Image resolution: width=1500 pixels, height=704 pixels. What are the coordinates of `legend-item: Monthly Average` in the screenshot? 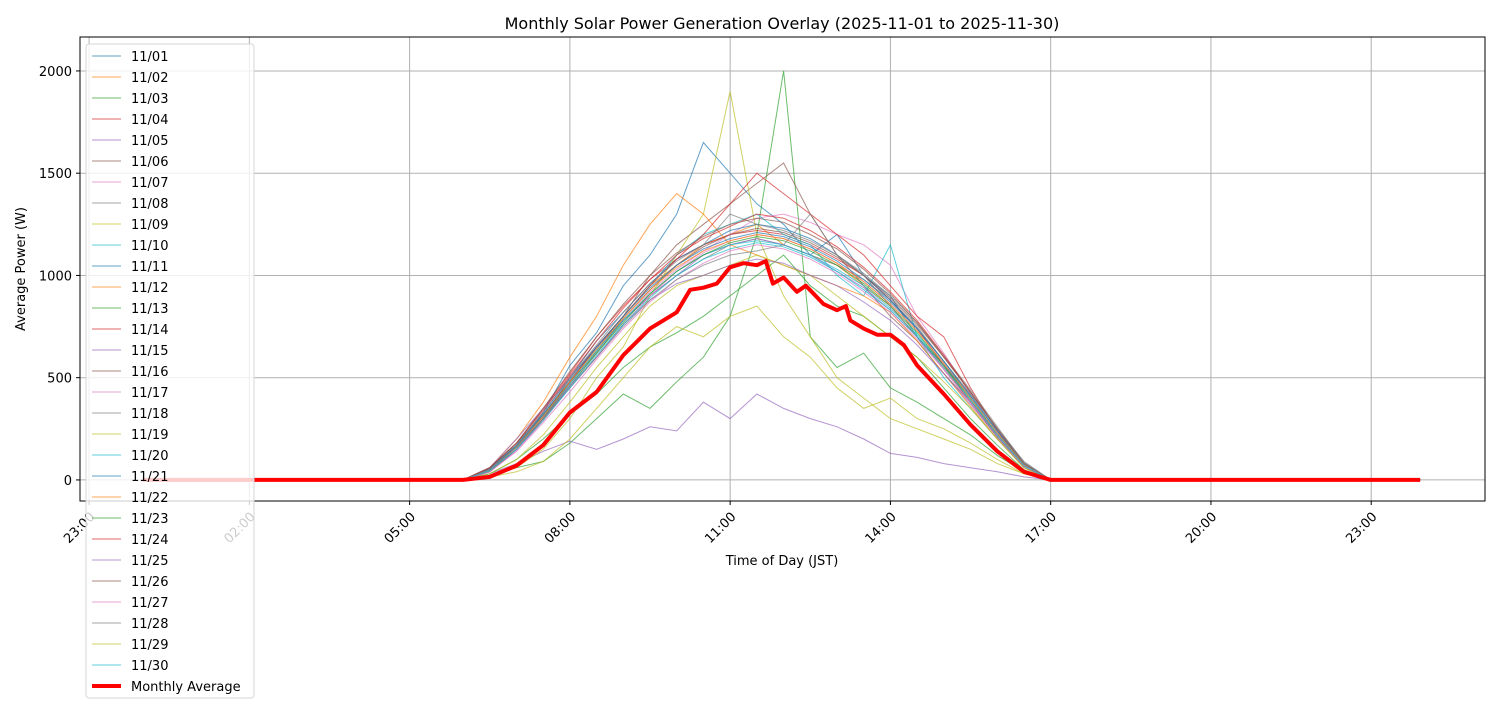 It's located at (166, 687).